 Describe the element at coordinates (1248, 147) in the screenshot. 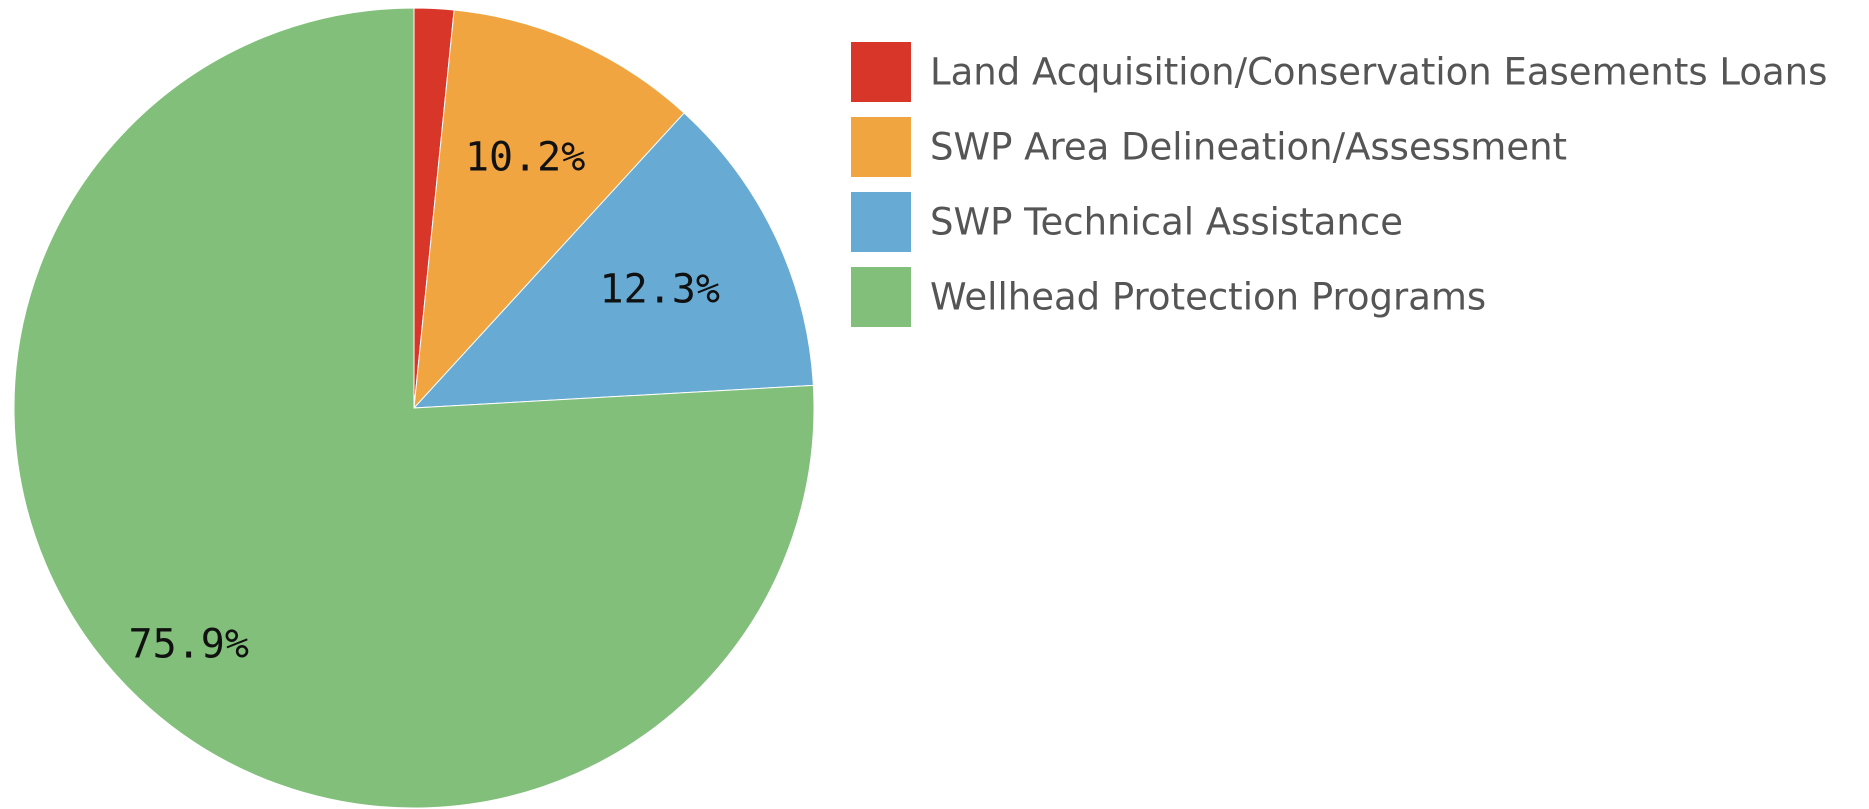

I see `legend-label: SWP Area Delineation/Assessment` at that location.